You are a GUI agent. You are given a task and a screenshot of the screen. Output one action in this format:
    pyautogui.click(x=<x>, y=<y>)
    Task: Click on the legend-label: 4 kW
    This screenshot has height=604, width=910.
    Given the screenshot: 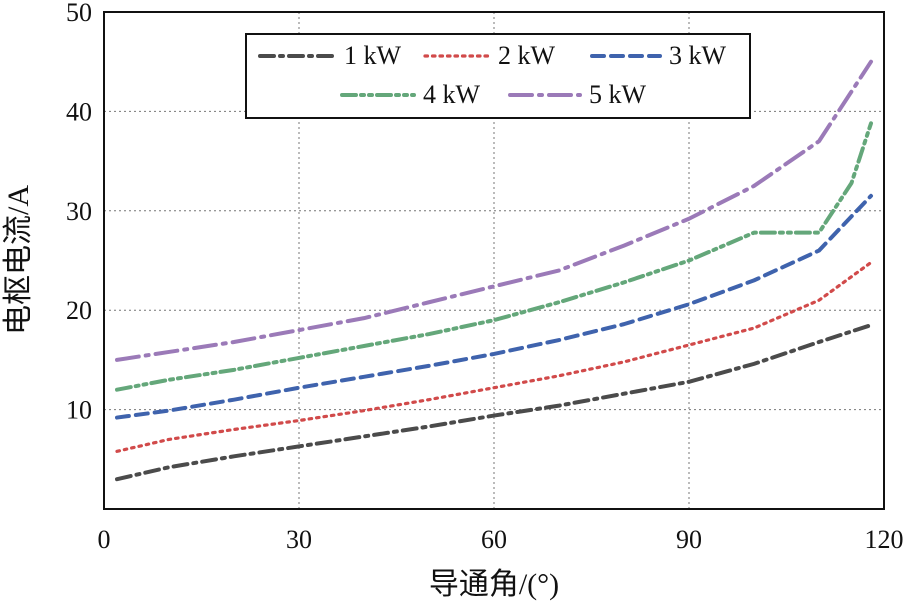 What is the action you would take?
    pyautogui.click(x=452, y=94)
    